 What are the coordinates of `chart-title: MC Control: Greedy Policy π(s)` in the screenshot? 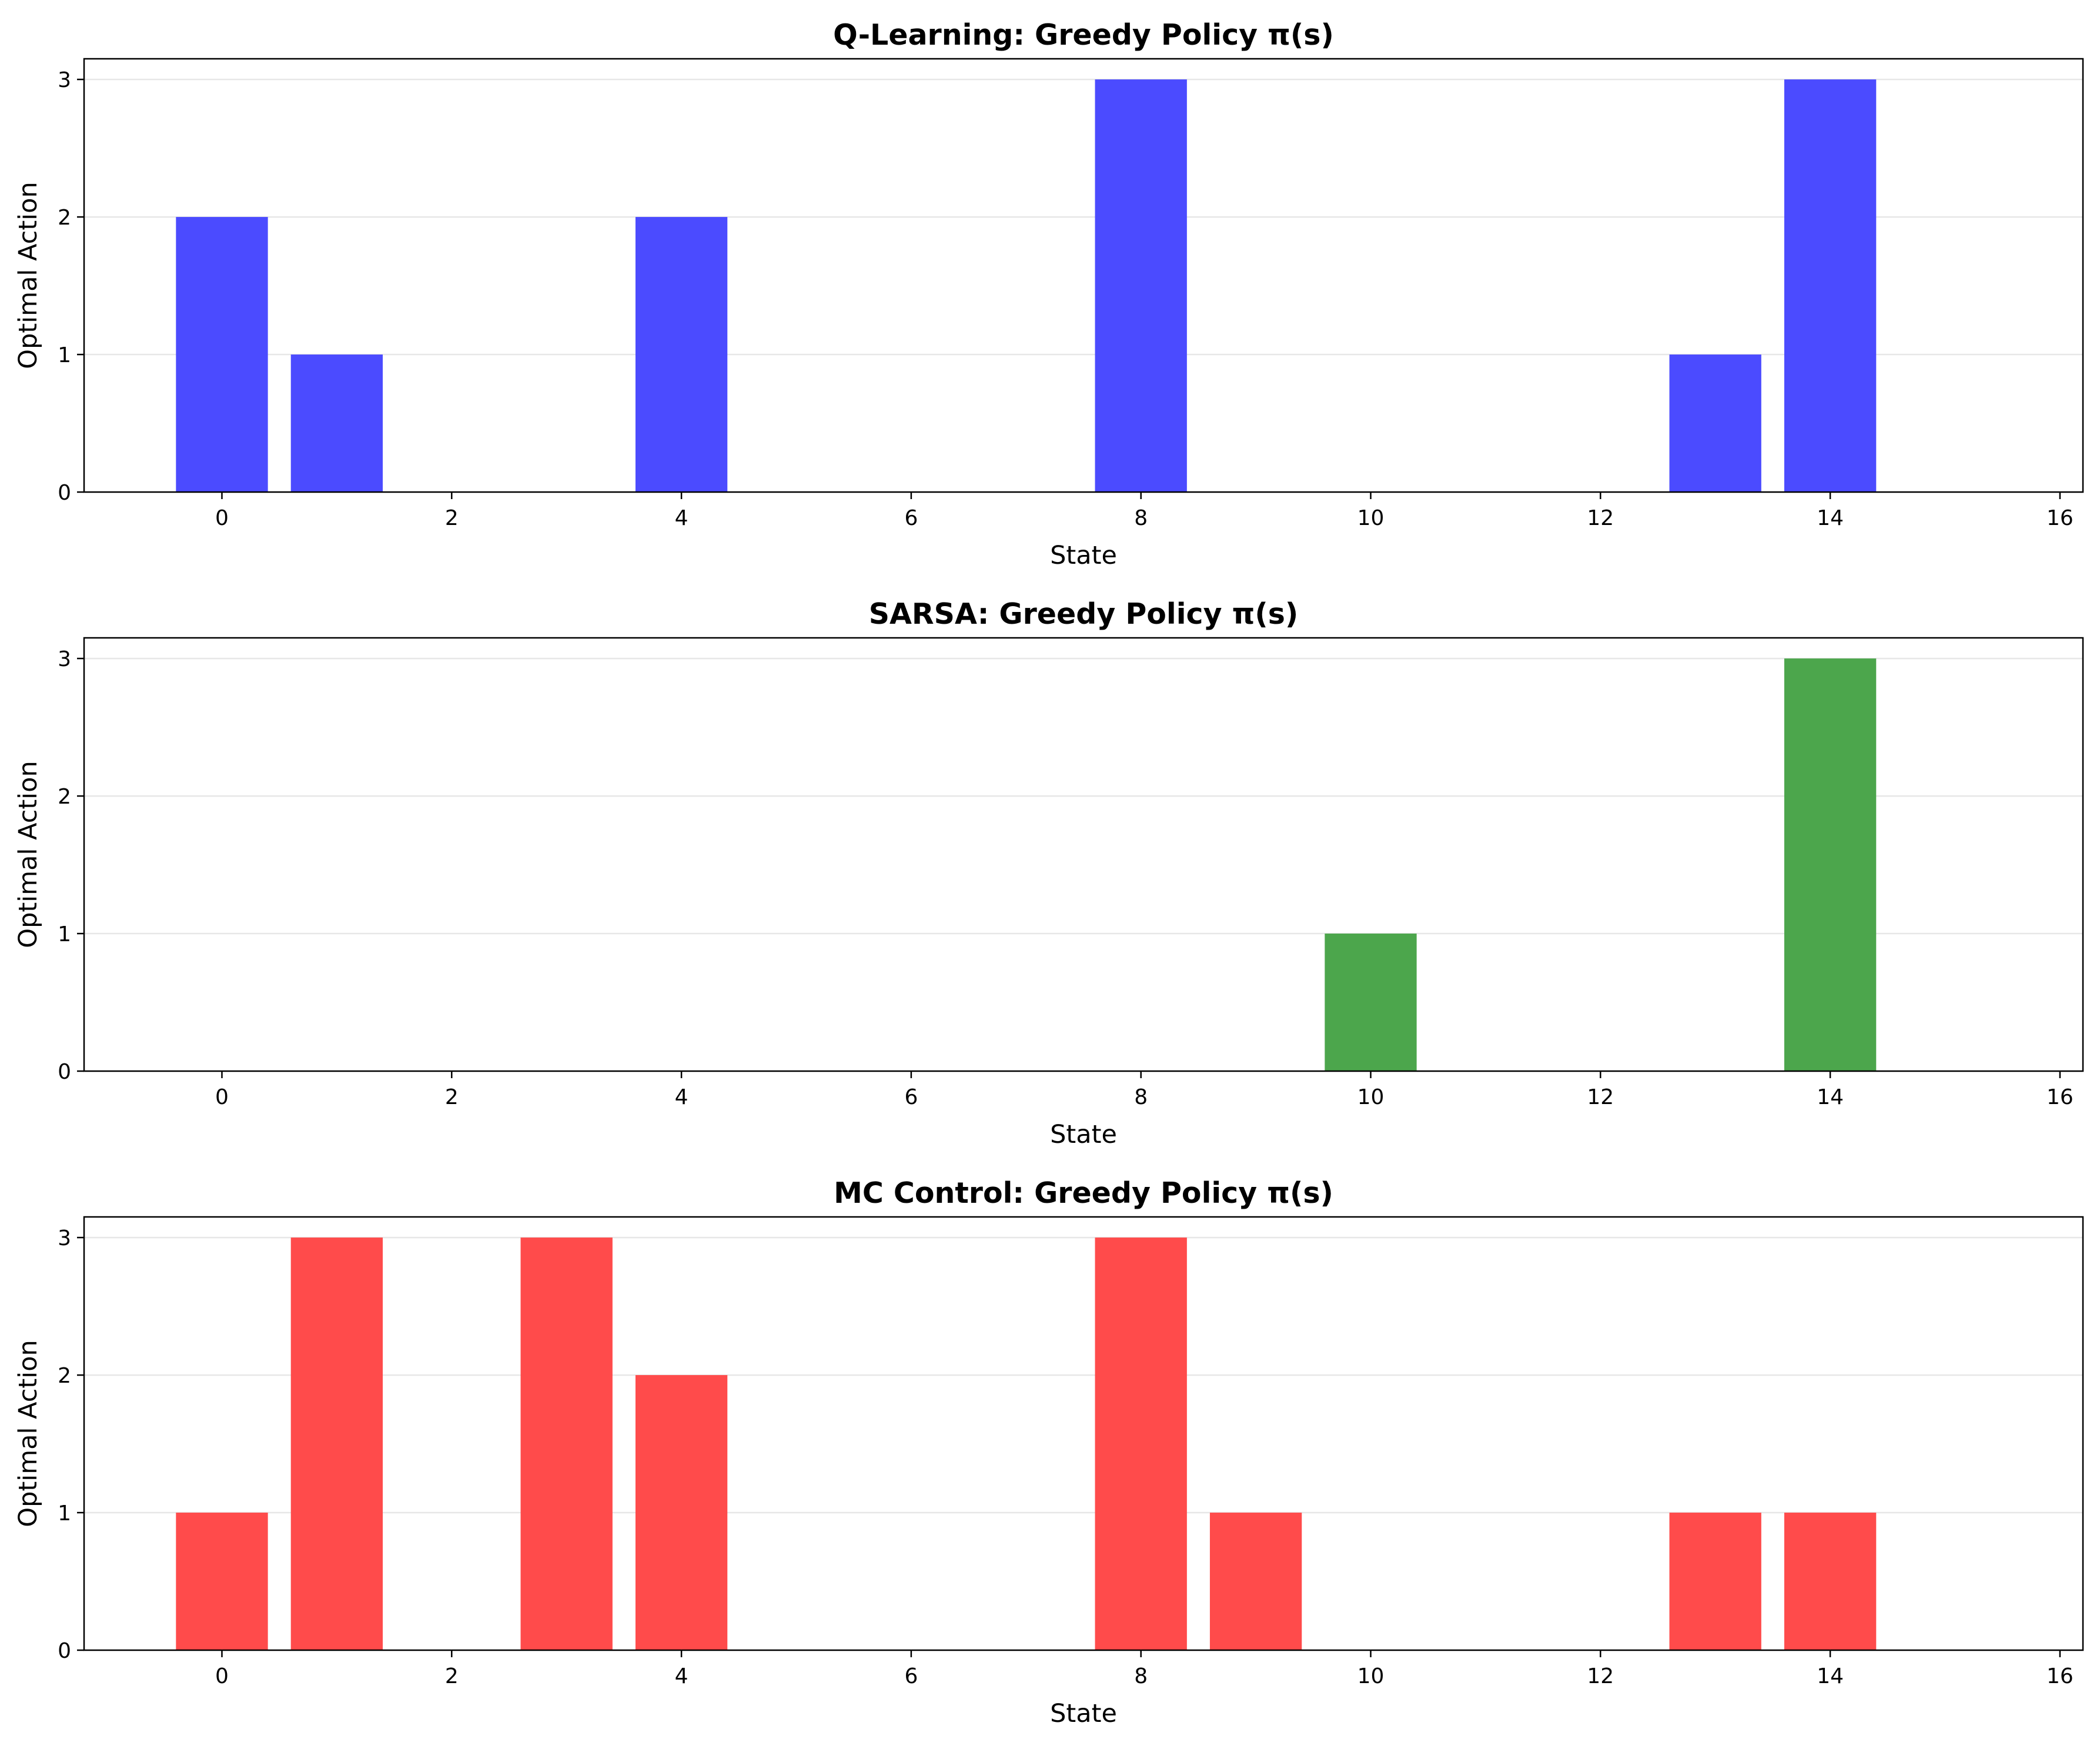 It's located at (1083, 1193).